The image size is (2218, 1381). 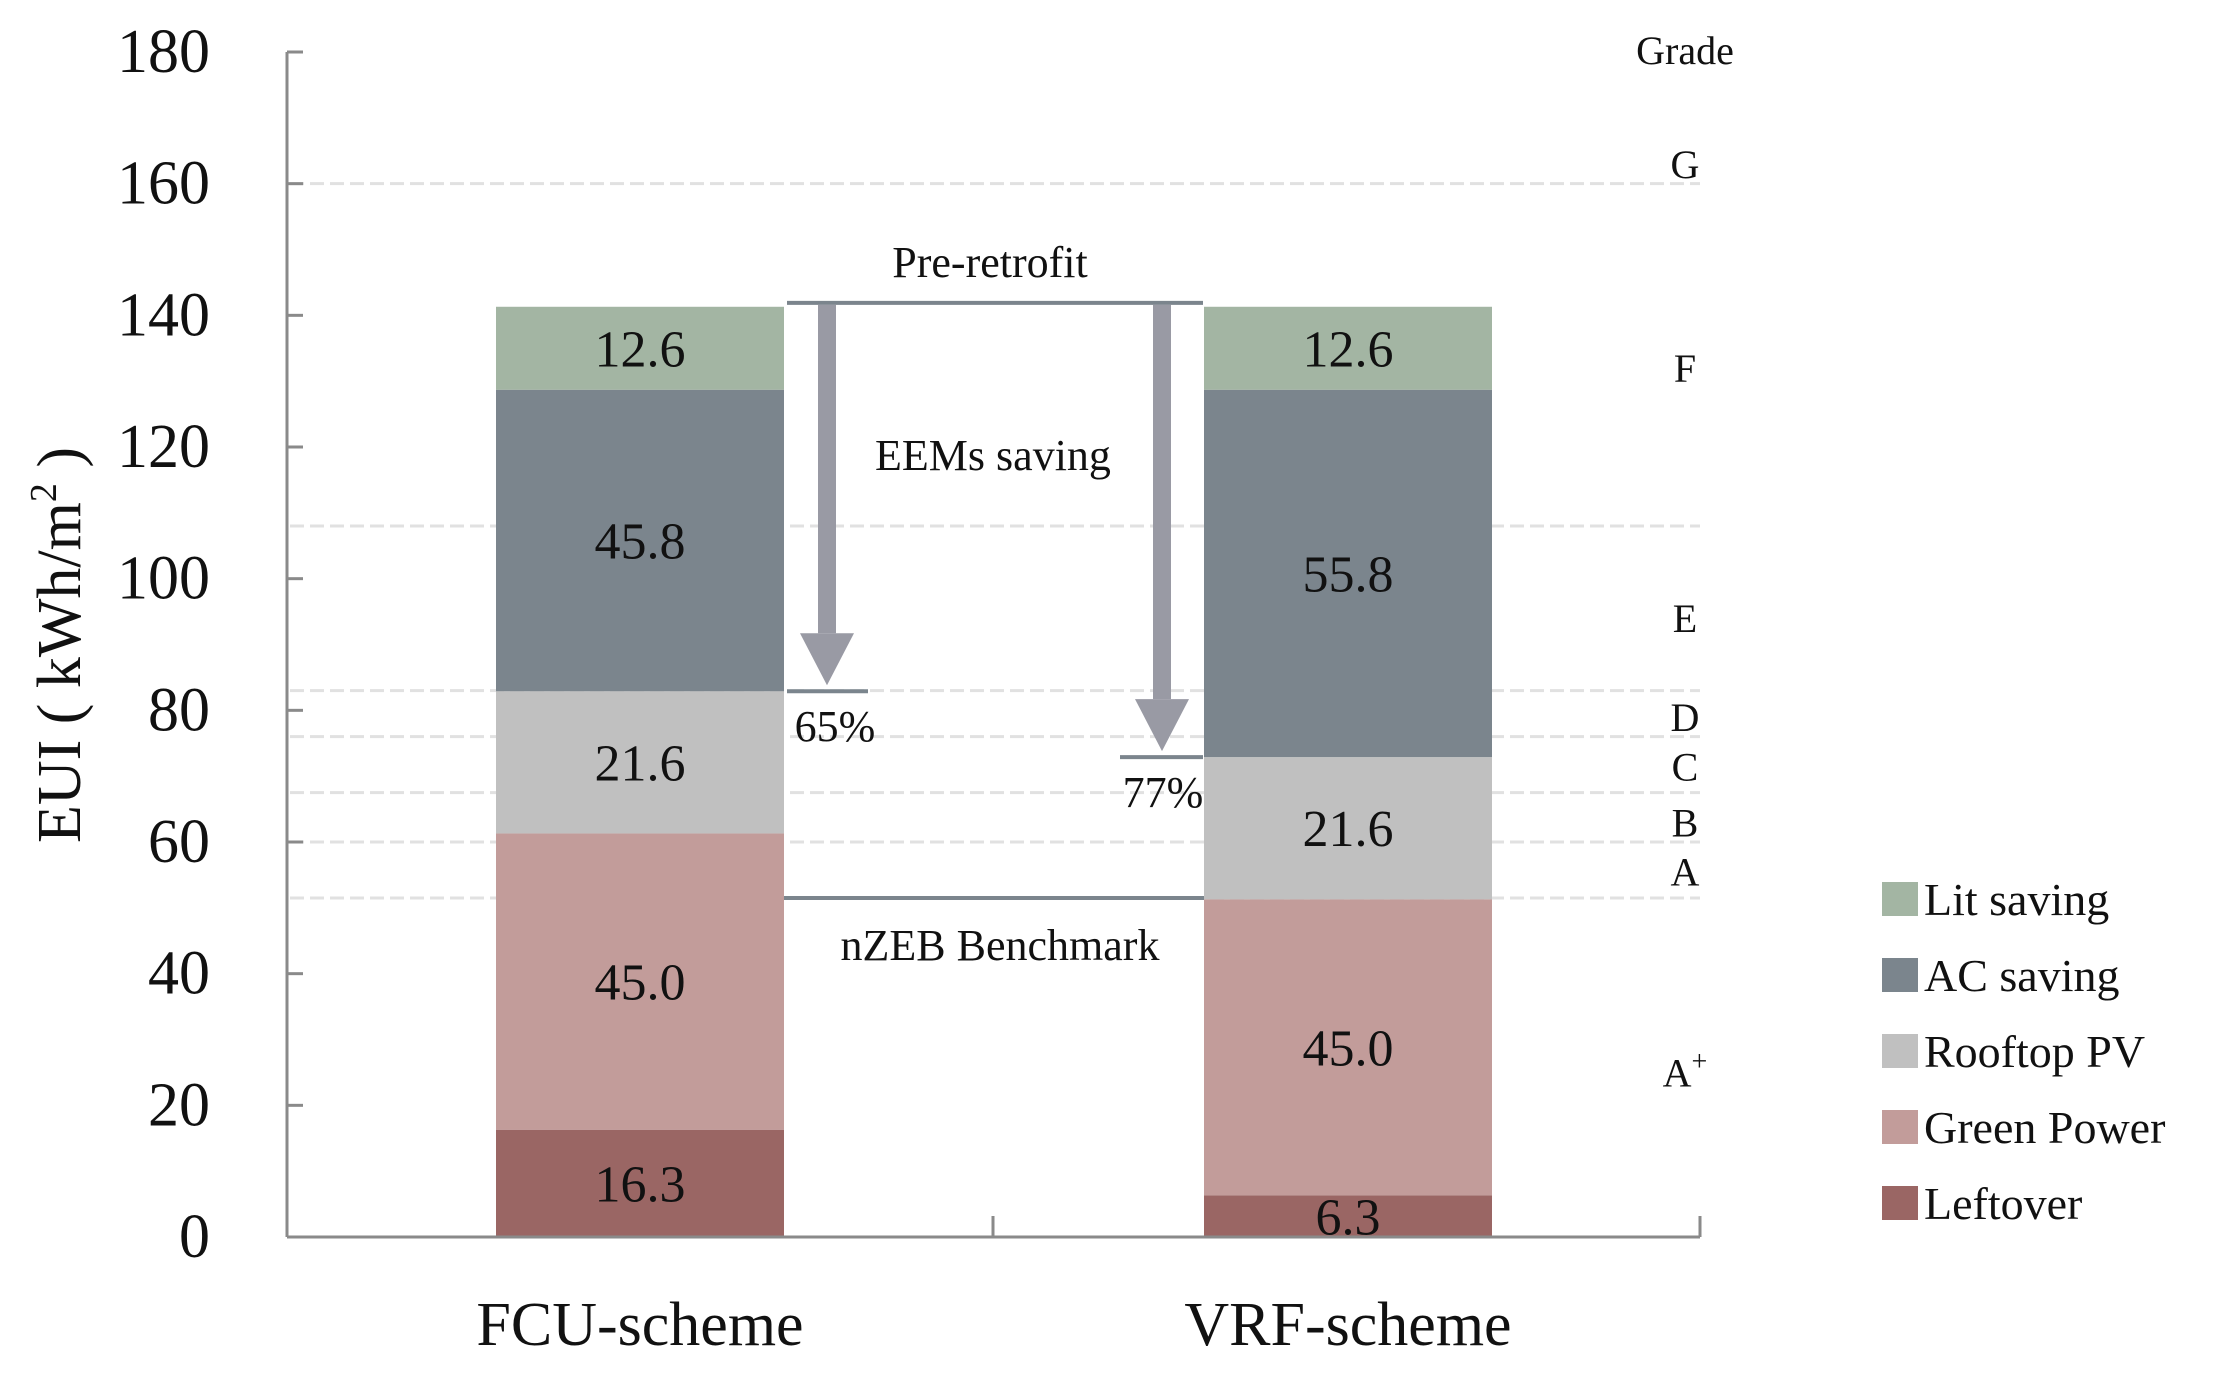 What do you see at coordinates (993, 1325) in the screenshot?
I see `category-labels: FCU-scheme VRF-scheme` at bounding box center [993, 1325].